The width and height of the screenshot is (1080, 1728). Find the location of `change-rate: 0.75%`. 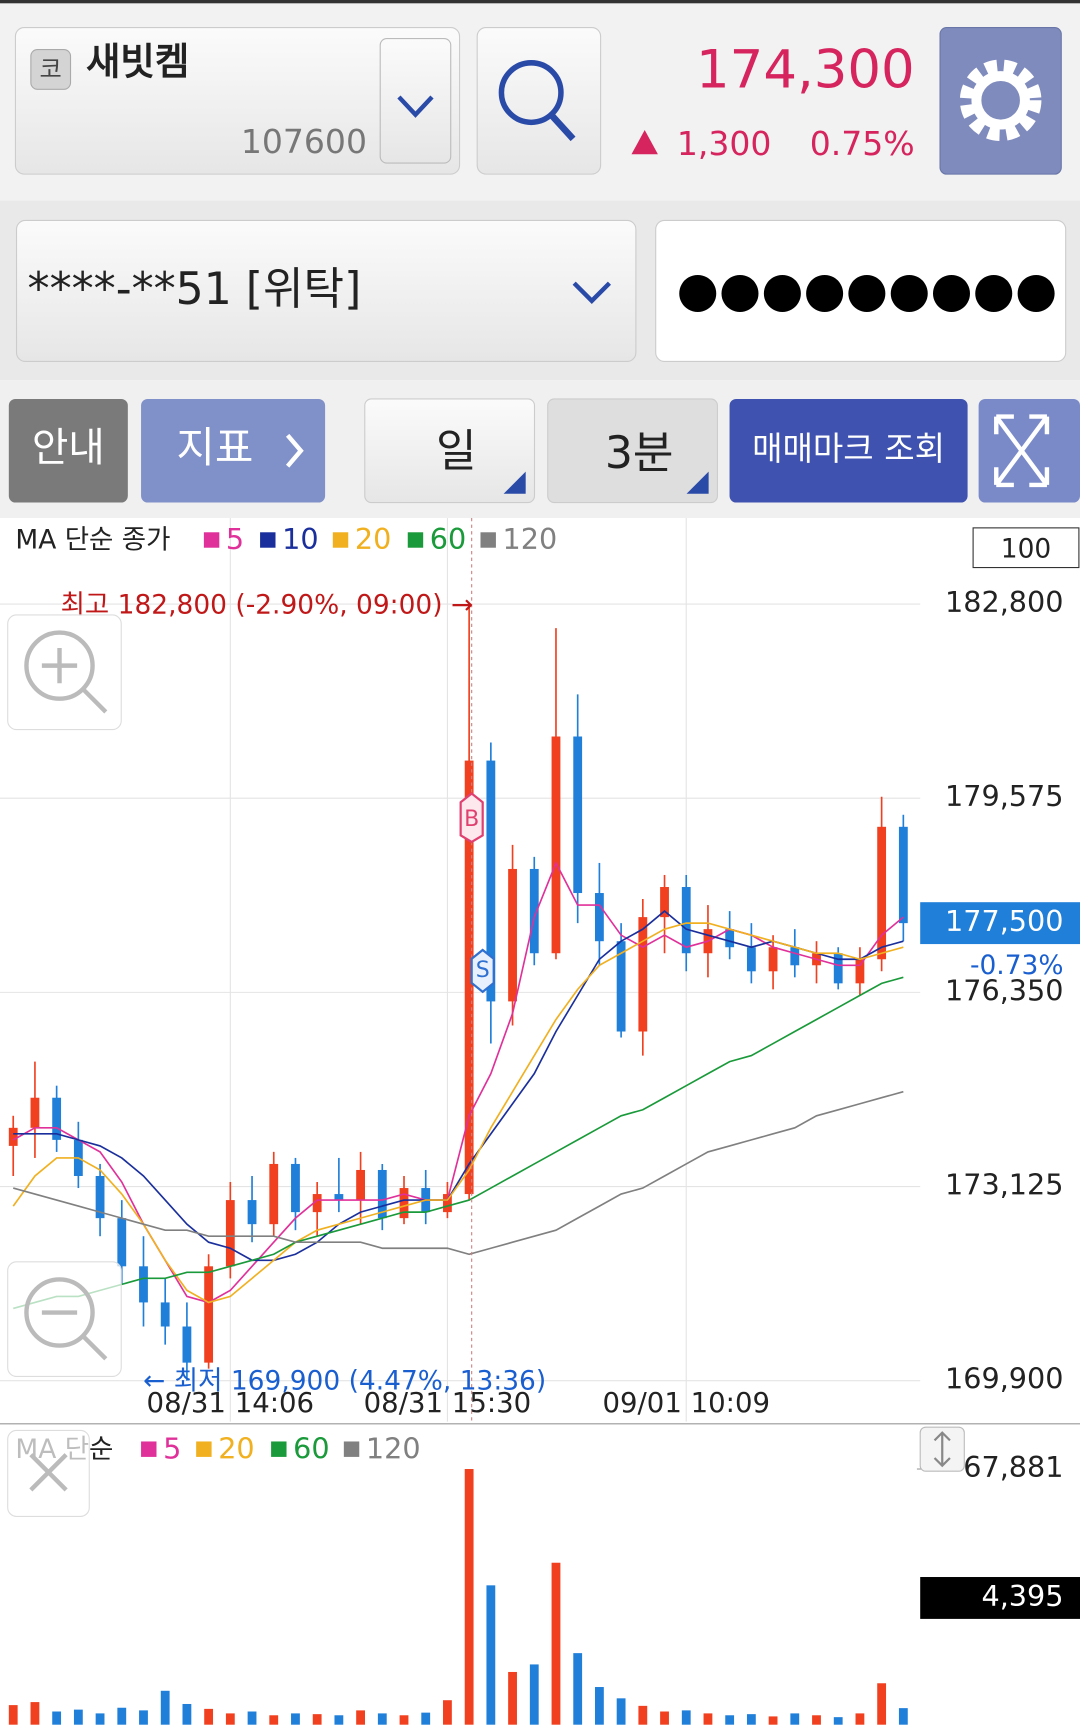

change-rate: 0.75% is located at coordinates (862, 143).